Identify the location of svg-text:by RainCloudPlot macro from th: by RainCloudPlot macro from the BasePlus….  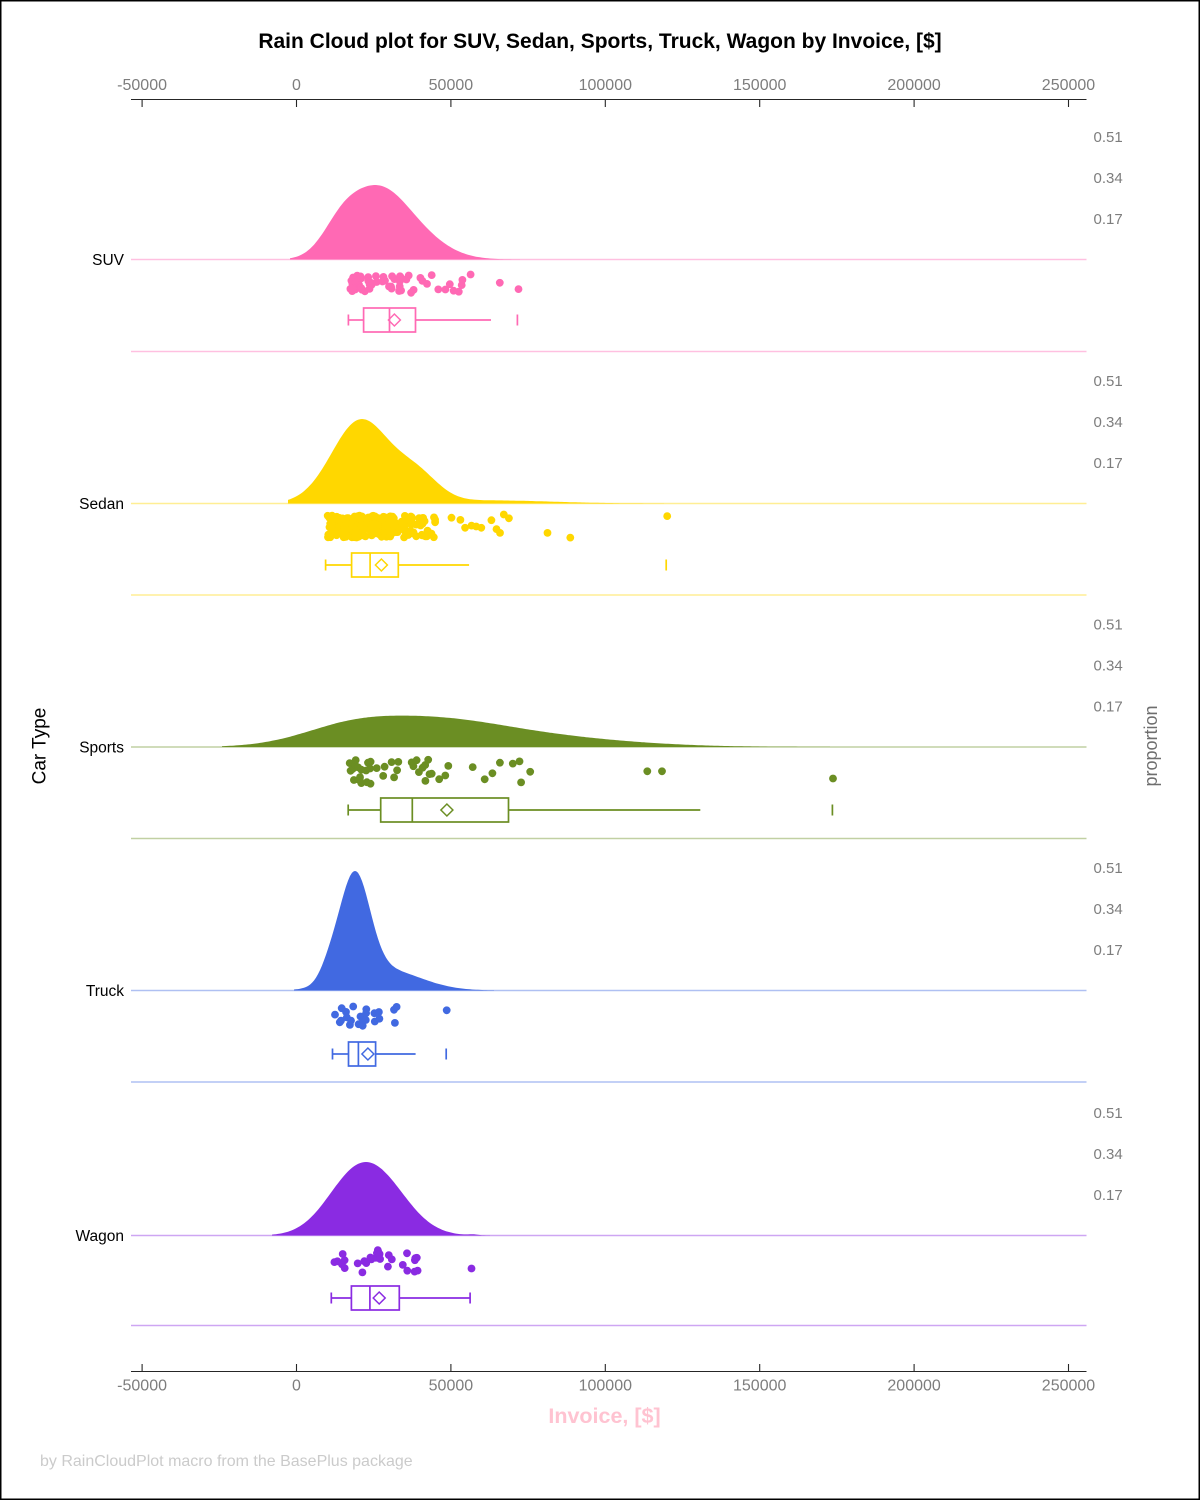
(226, 1461).